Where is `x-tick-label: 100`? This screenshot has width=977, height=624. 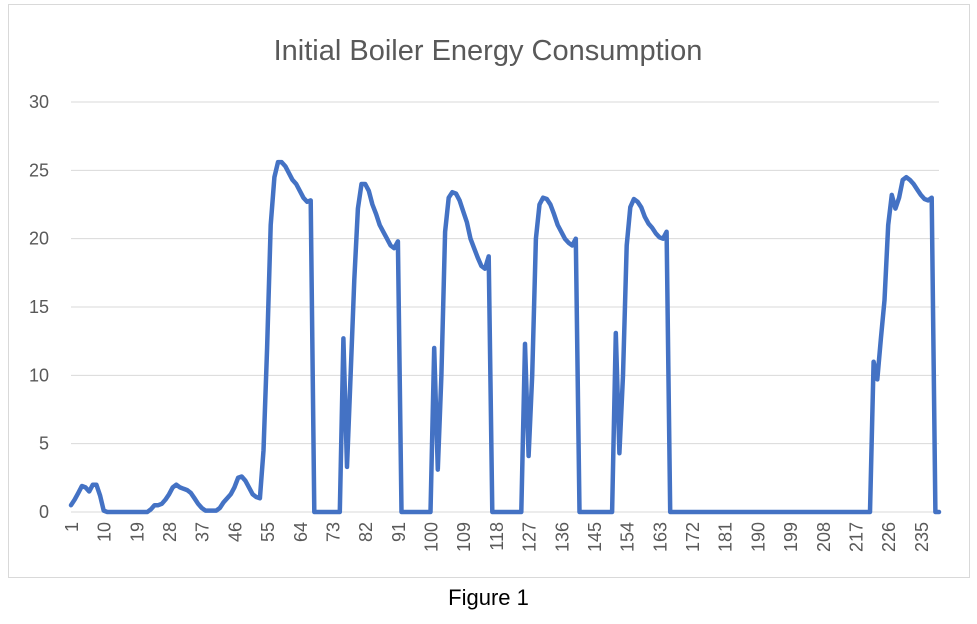
x-tick-label: 100 is located at coordinates (432, 537).